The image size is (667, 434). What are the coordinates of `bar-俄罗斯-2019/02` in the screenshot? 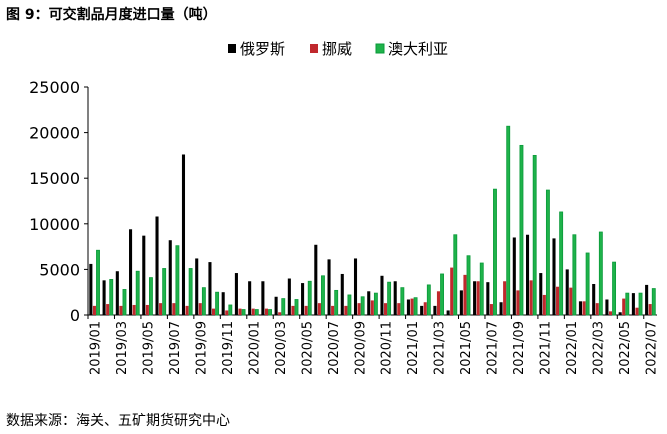 It's located at (104, 297).